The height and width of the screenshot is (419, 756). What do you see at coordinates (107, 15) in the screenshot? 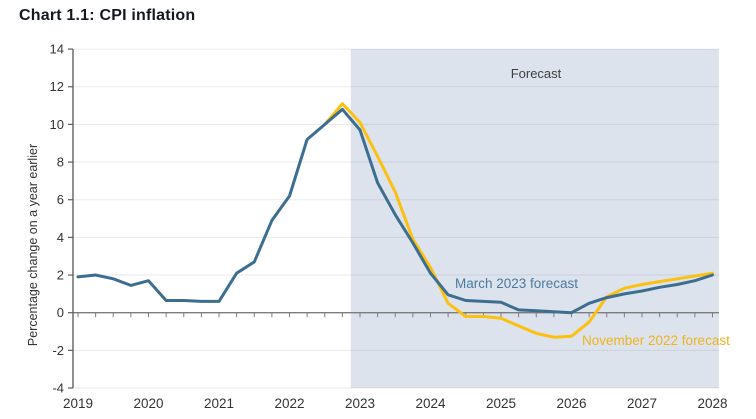
I see `chart-title: Chart 1.1: CPI inflation` at bounding box center [107, 15].